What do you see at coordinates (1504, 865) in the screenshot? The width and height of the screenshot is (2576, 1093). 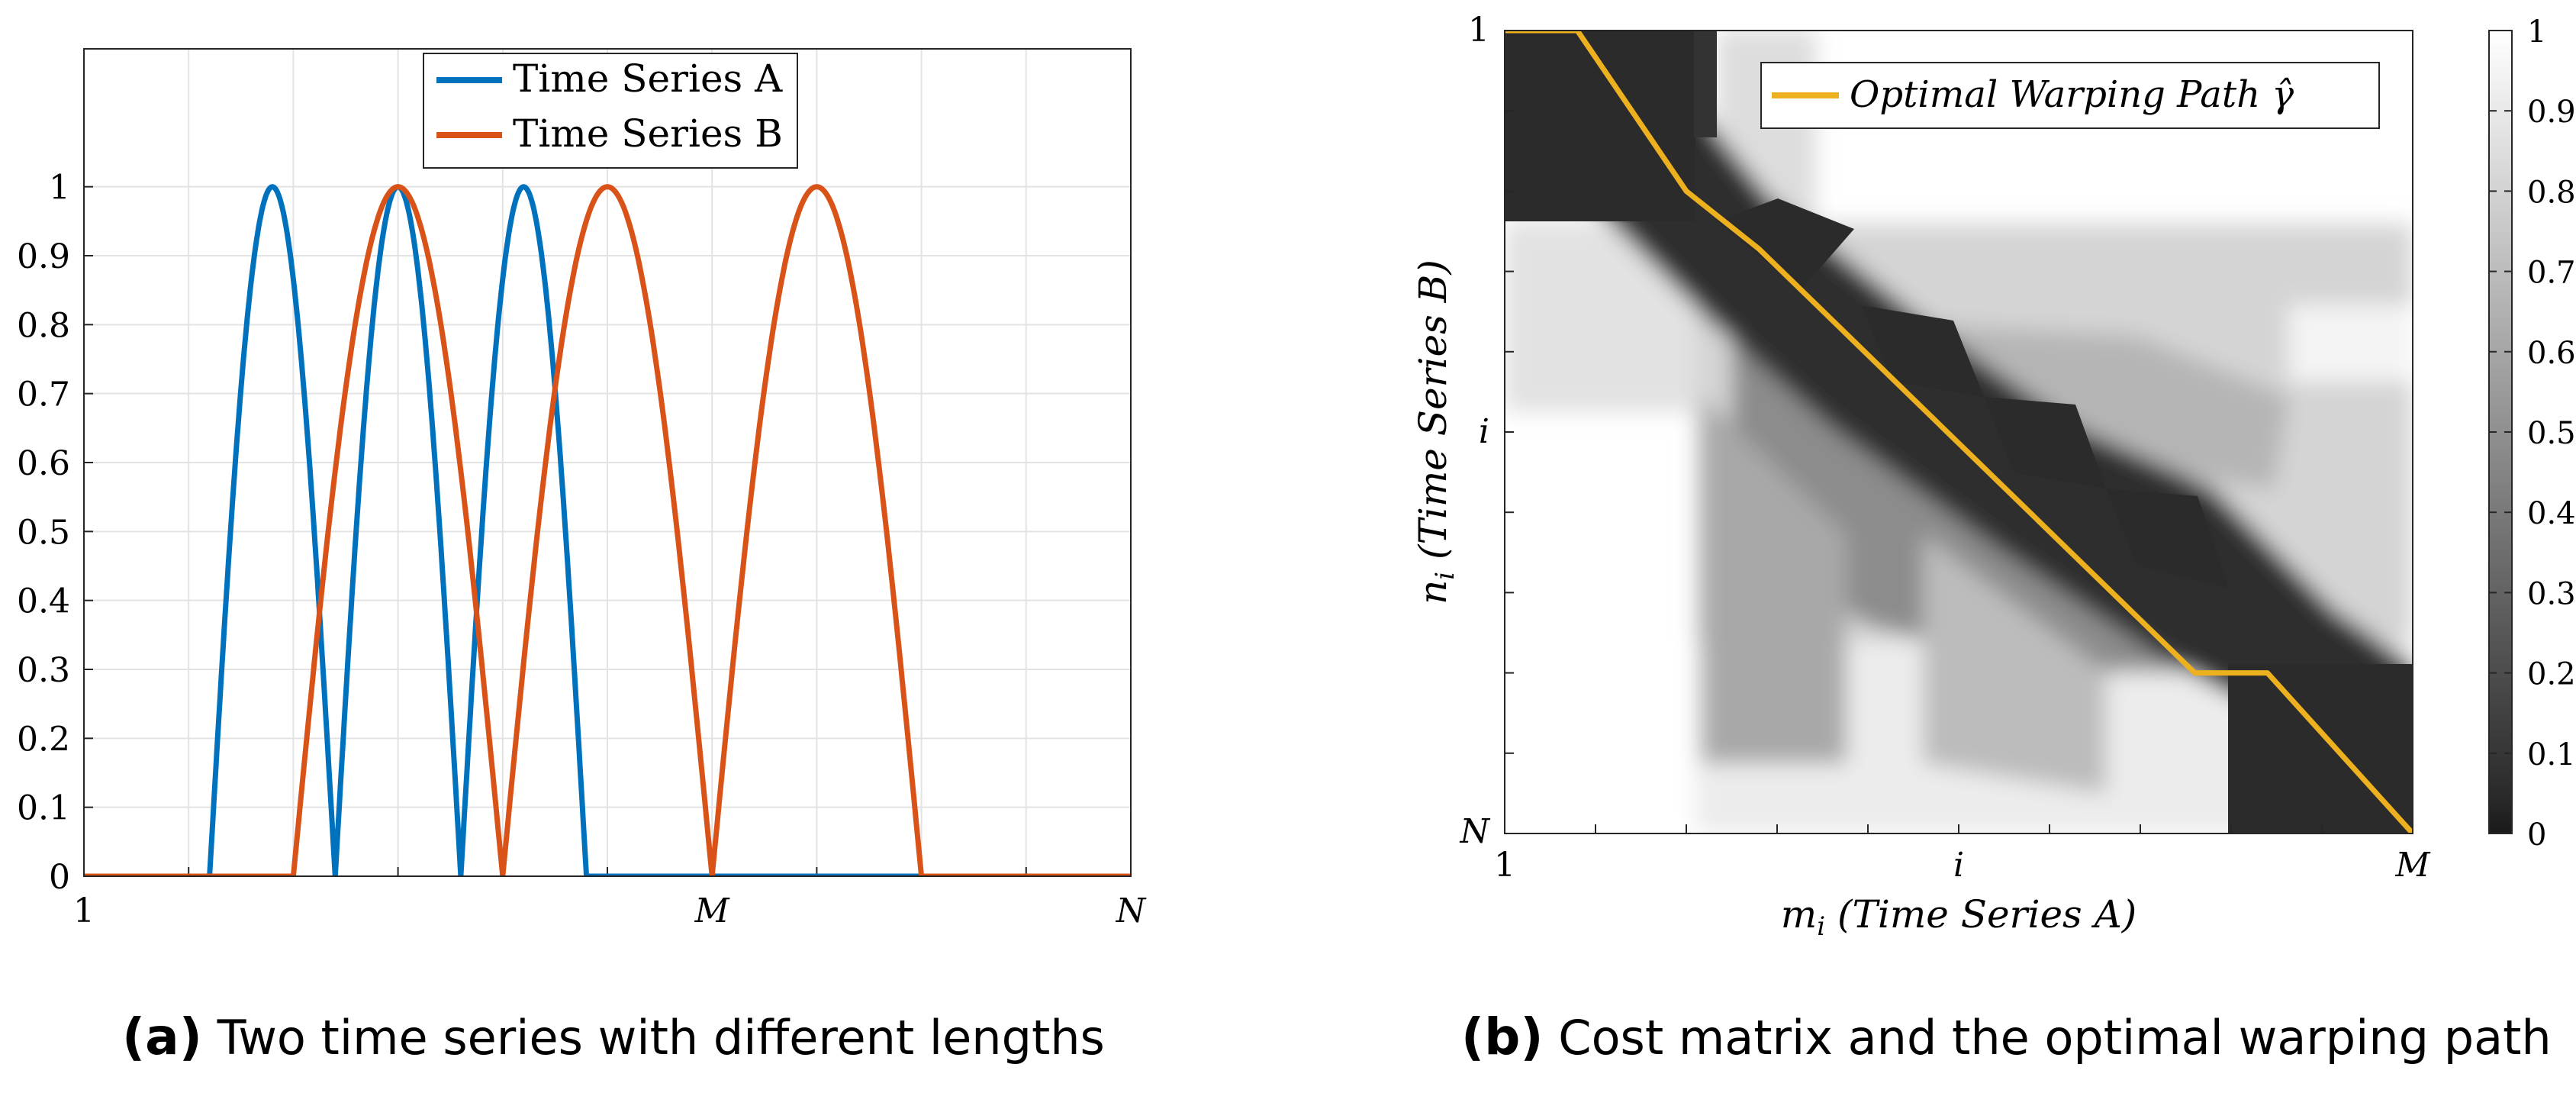 I see `x-tick-label-b-1: 1` at bounding box center [1504, 865].